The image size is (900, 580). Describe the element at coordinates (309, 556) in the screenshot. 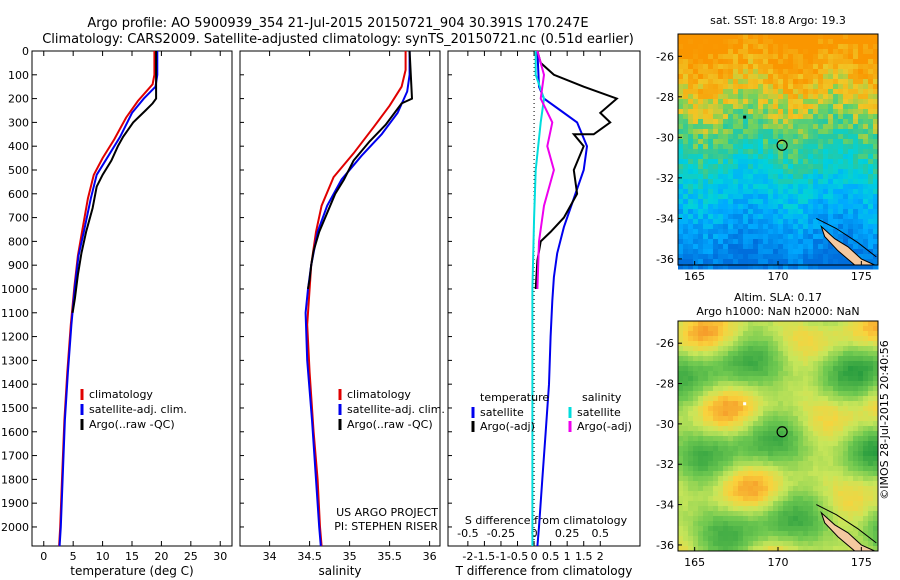

I see `x-tick-label: 34.5` at that location.